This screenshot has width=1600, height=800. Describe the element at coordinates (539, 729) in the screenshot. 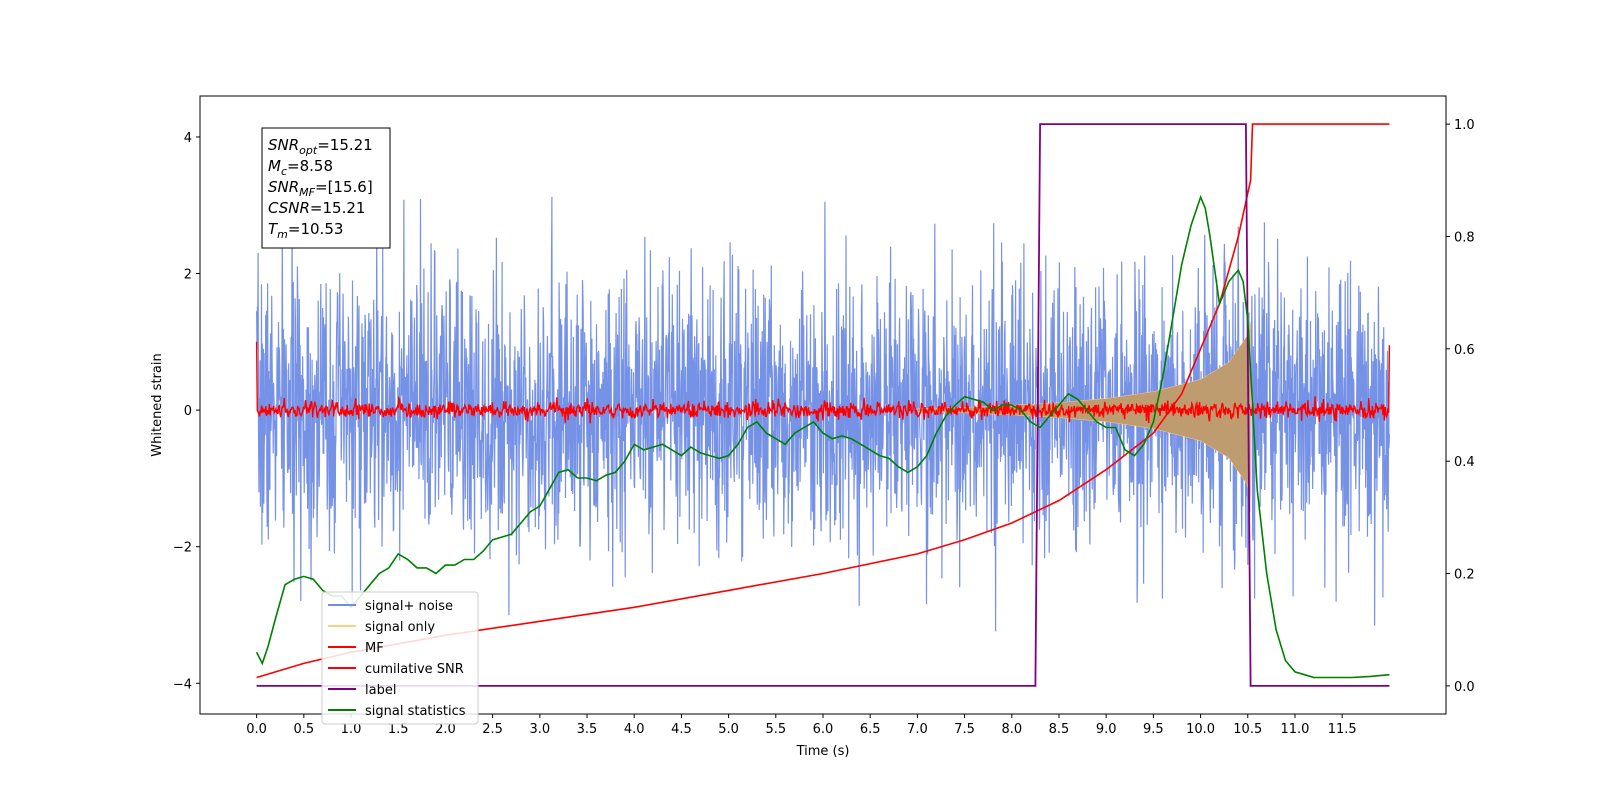

I see `x-tick-label: 3.0` at that location.